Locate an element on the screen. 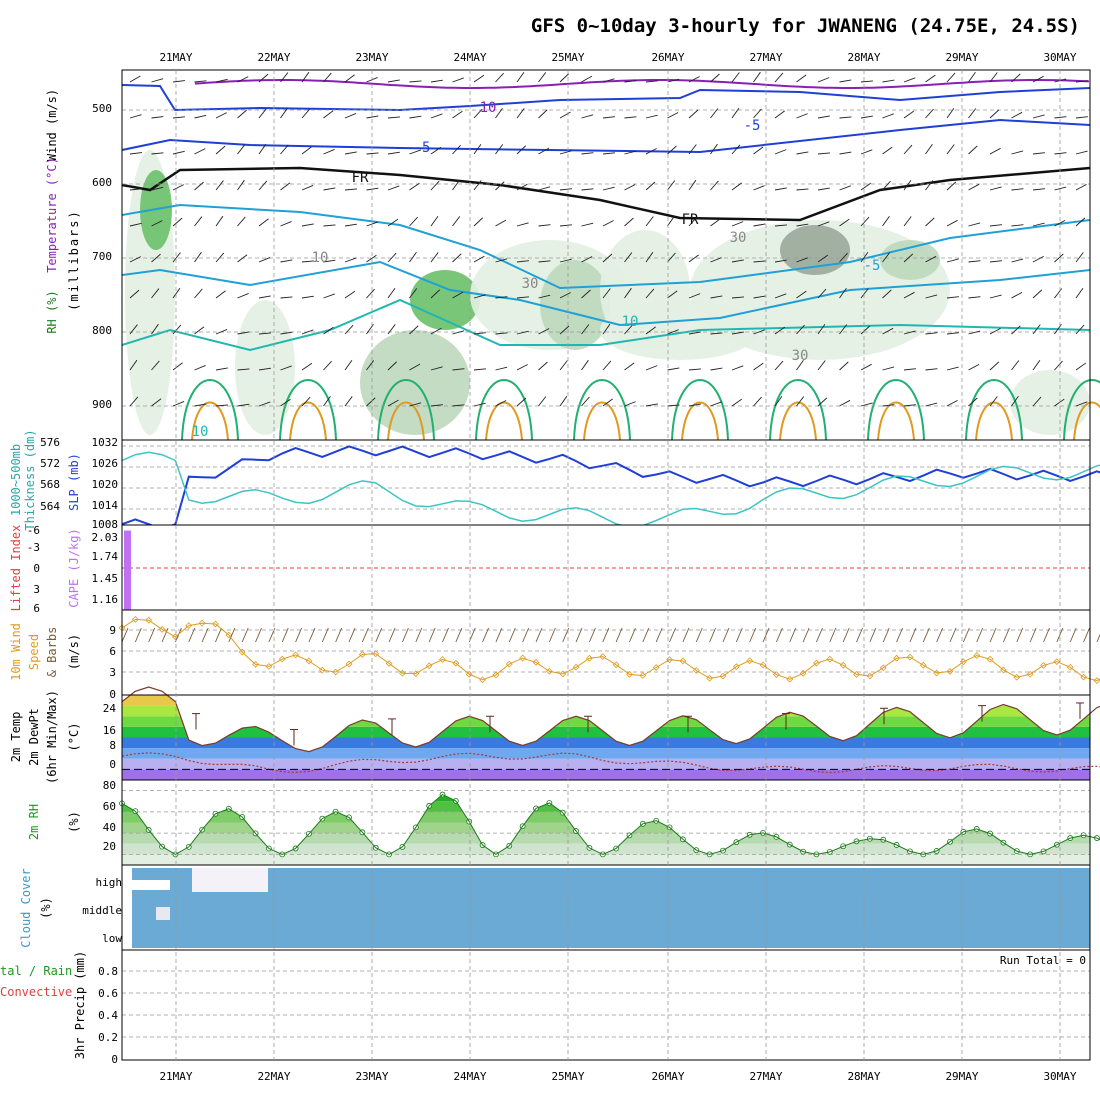 This screenshot has height=1104, width=1100. date-label-top: 28MAY is located at coordinates (863, 57).